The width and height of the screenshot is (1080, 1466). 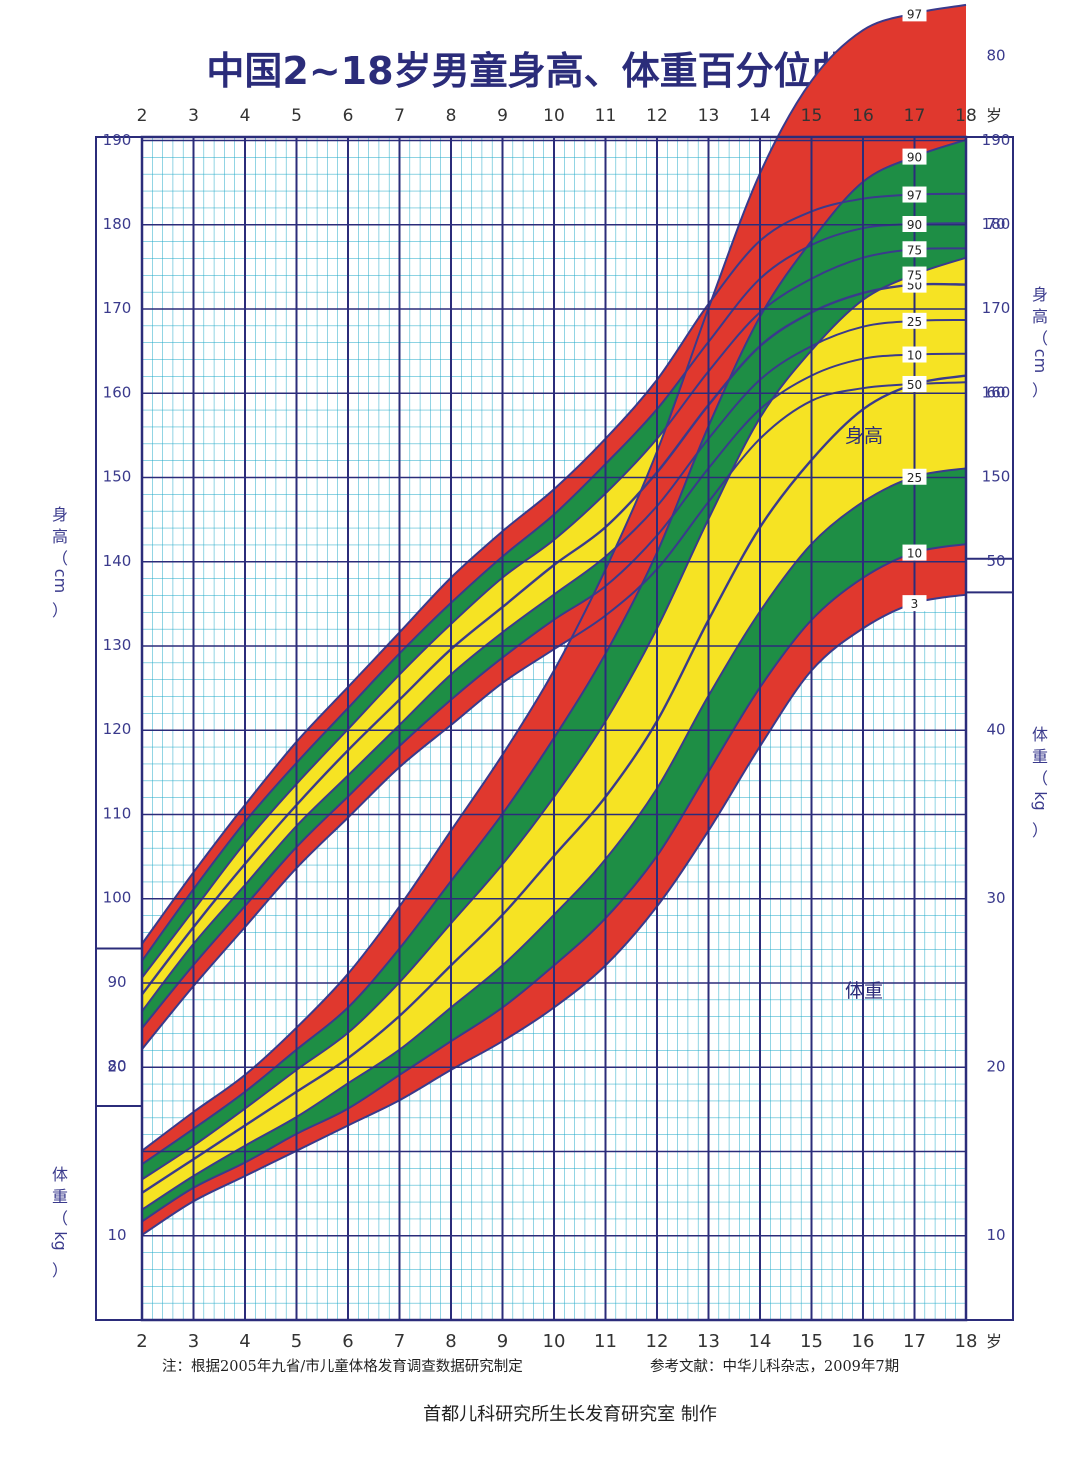 I want to click on footnote-source: 注：根据2005年九省/市儿童体格发育调查数据研究制定, so click(x=342, y=1366).